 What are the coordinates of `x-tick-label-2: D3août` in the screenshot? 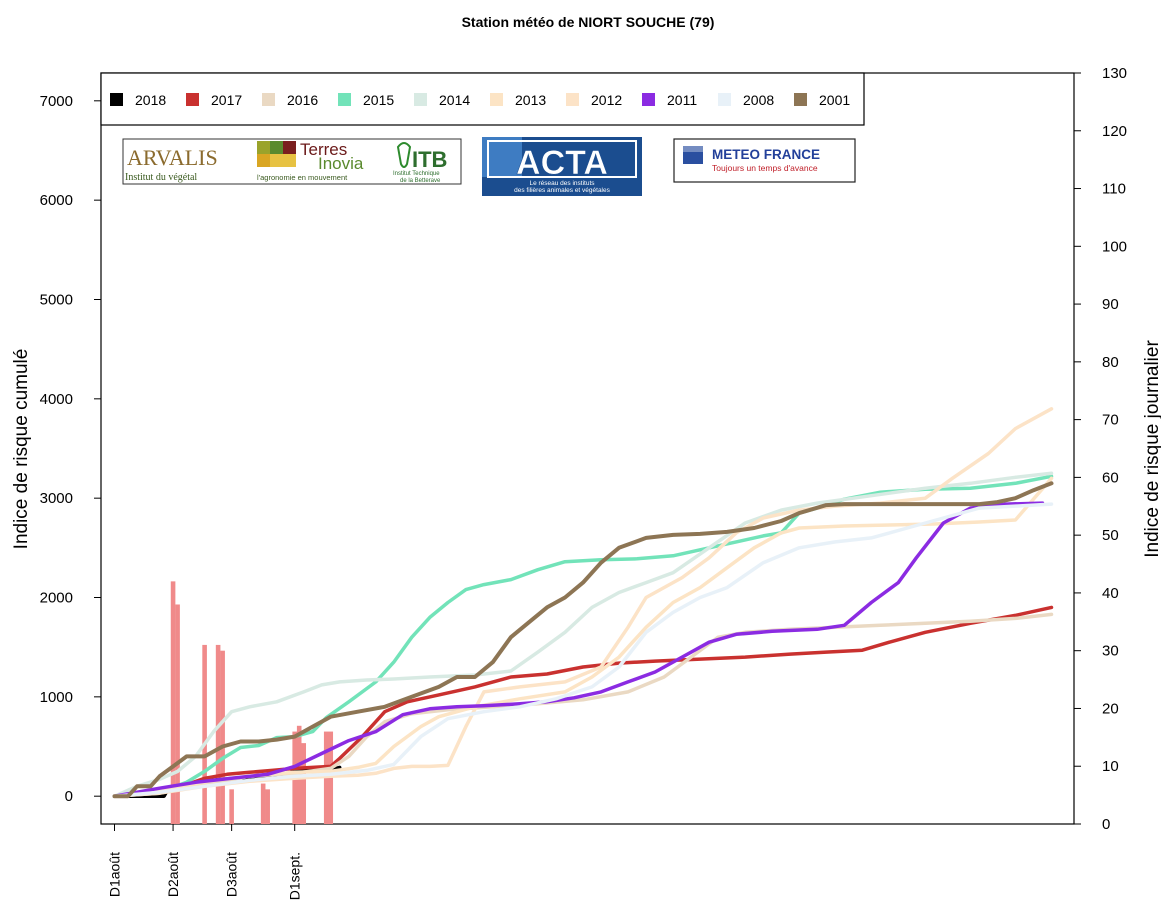 It's located at (232, 874).